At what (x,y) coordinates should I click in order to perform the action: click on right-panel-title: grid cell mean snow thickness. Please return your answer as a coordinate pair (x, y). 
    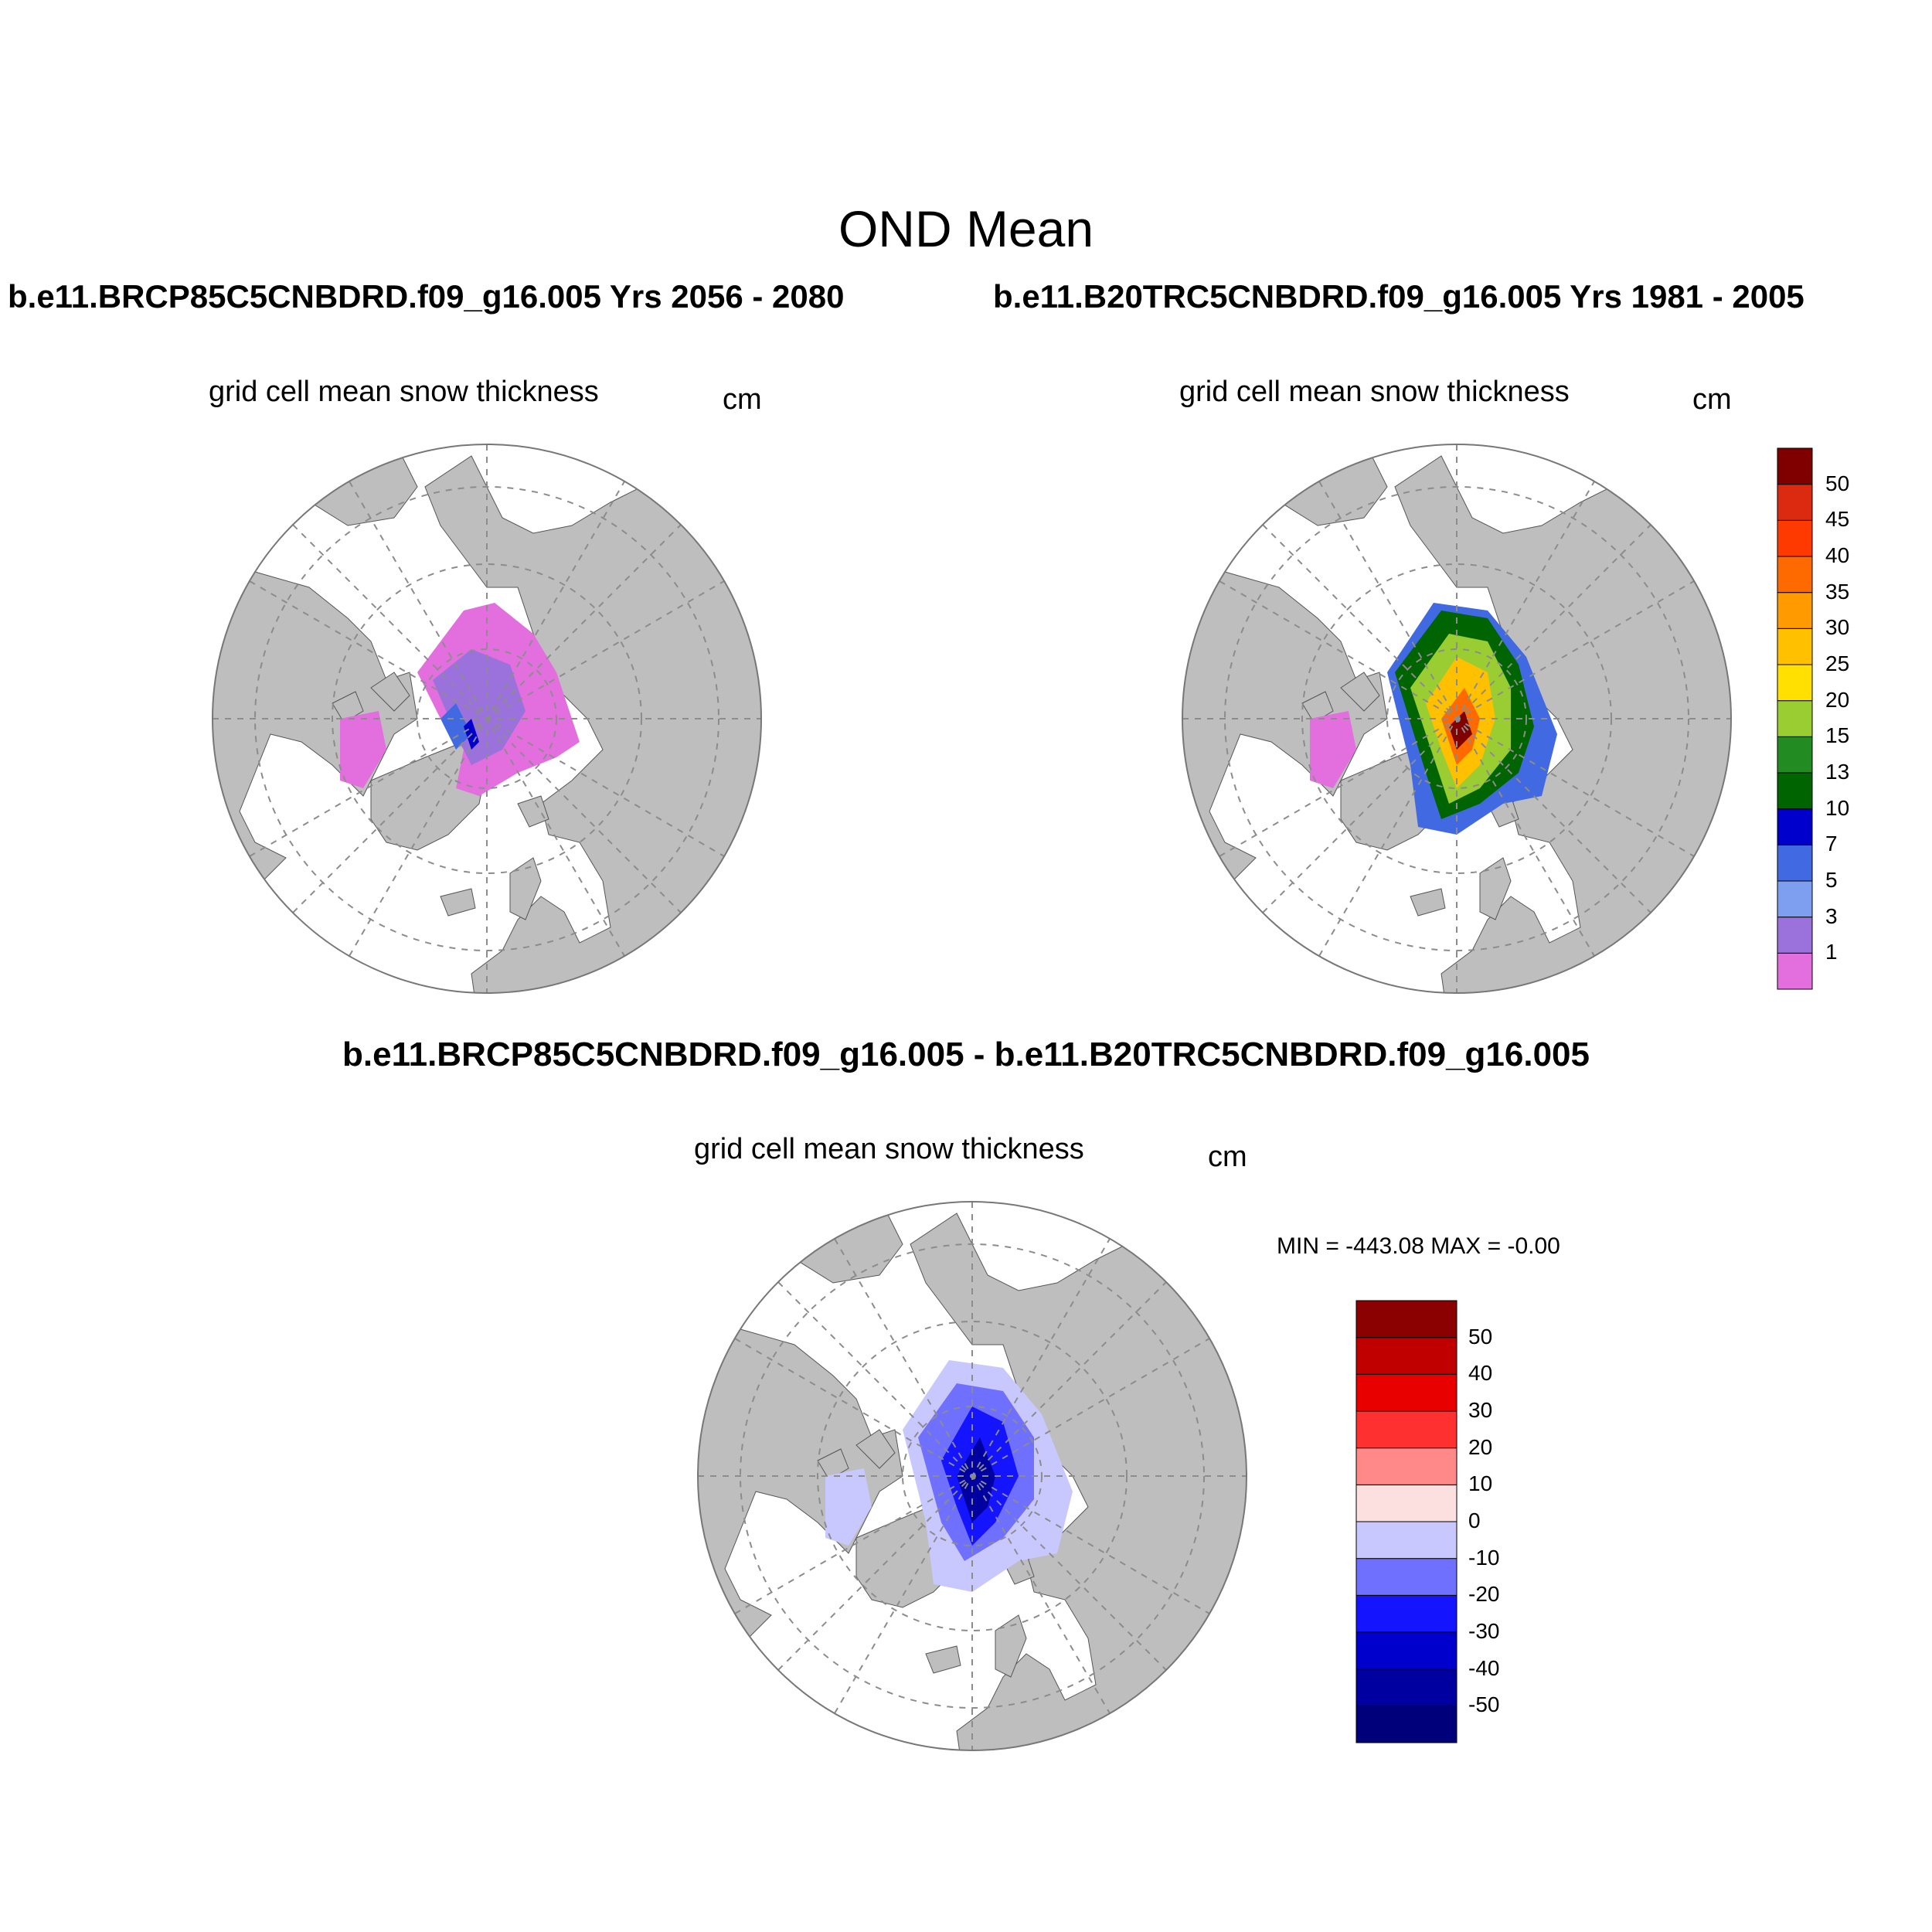
    Looking at the image, I should click on (1375, 392).